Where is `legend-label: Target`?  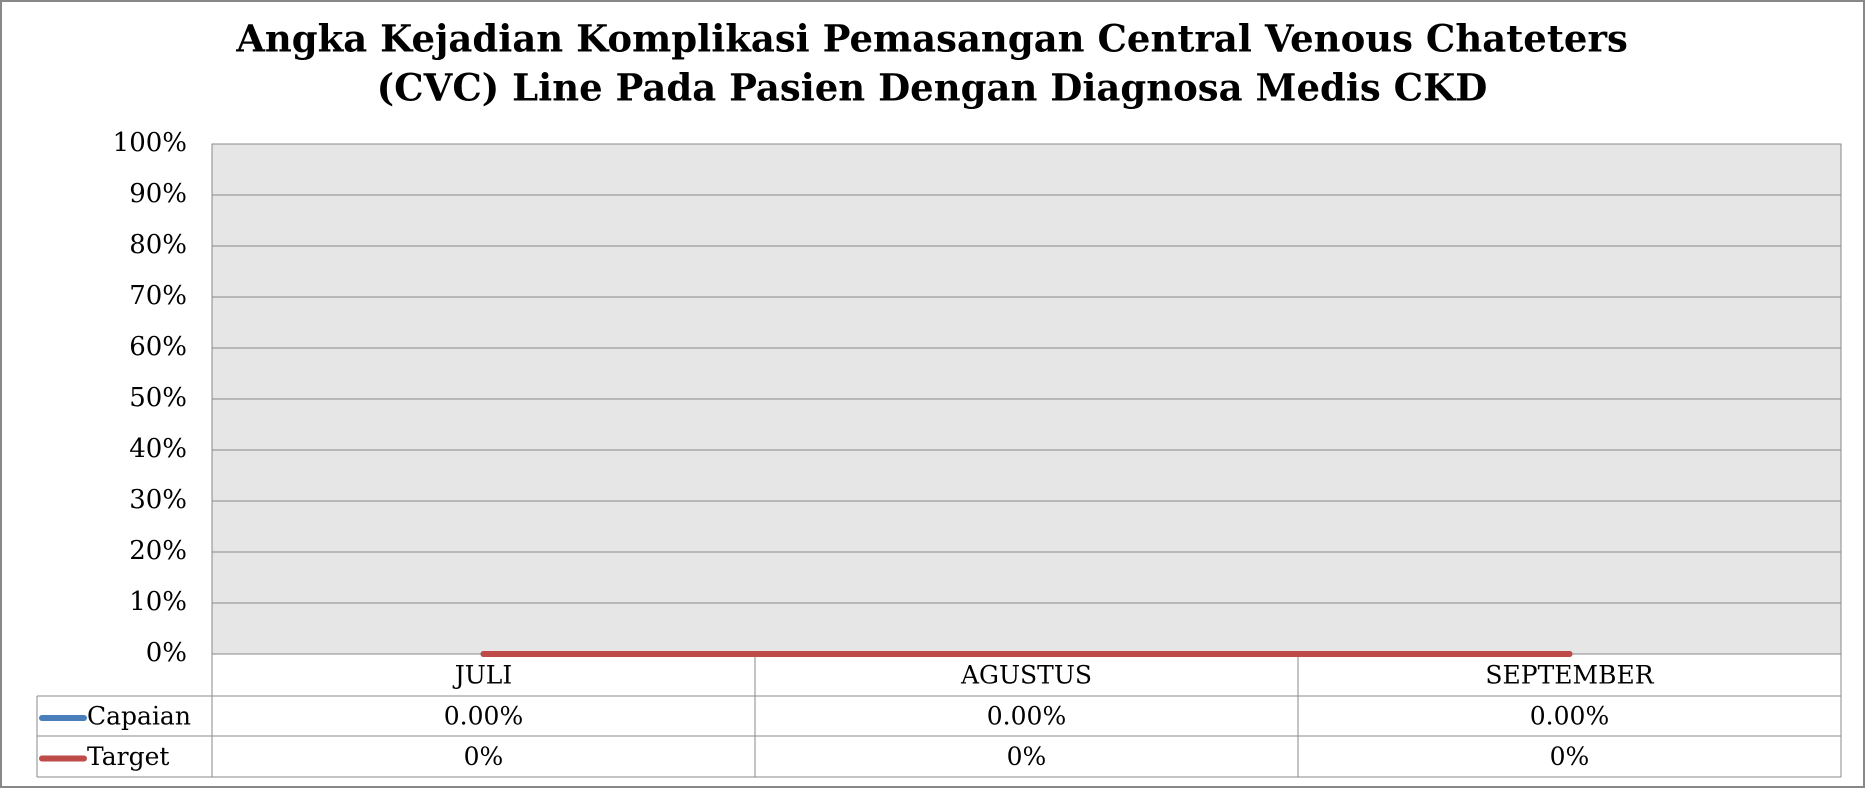
legend-label: Target is located at coordinates (128, 756).